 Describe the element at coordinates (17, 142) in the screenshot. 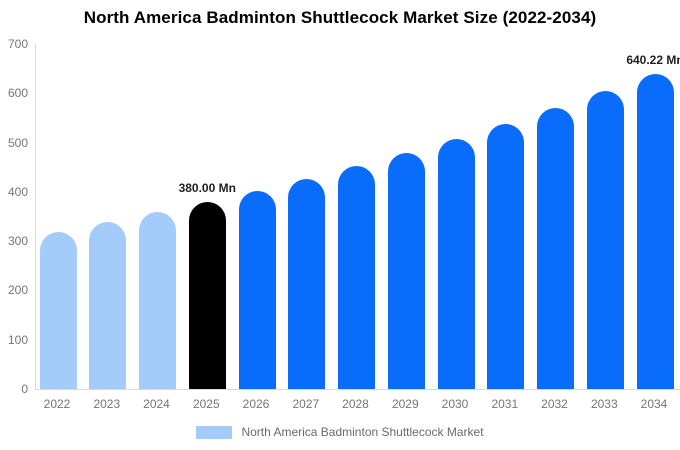

I see `y-tick-500: 500` at that location.